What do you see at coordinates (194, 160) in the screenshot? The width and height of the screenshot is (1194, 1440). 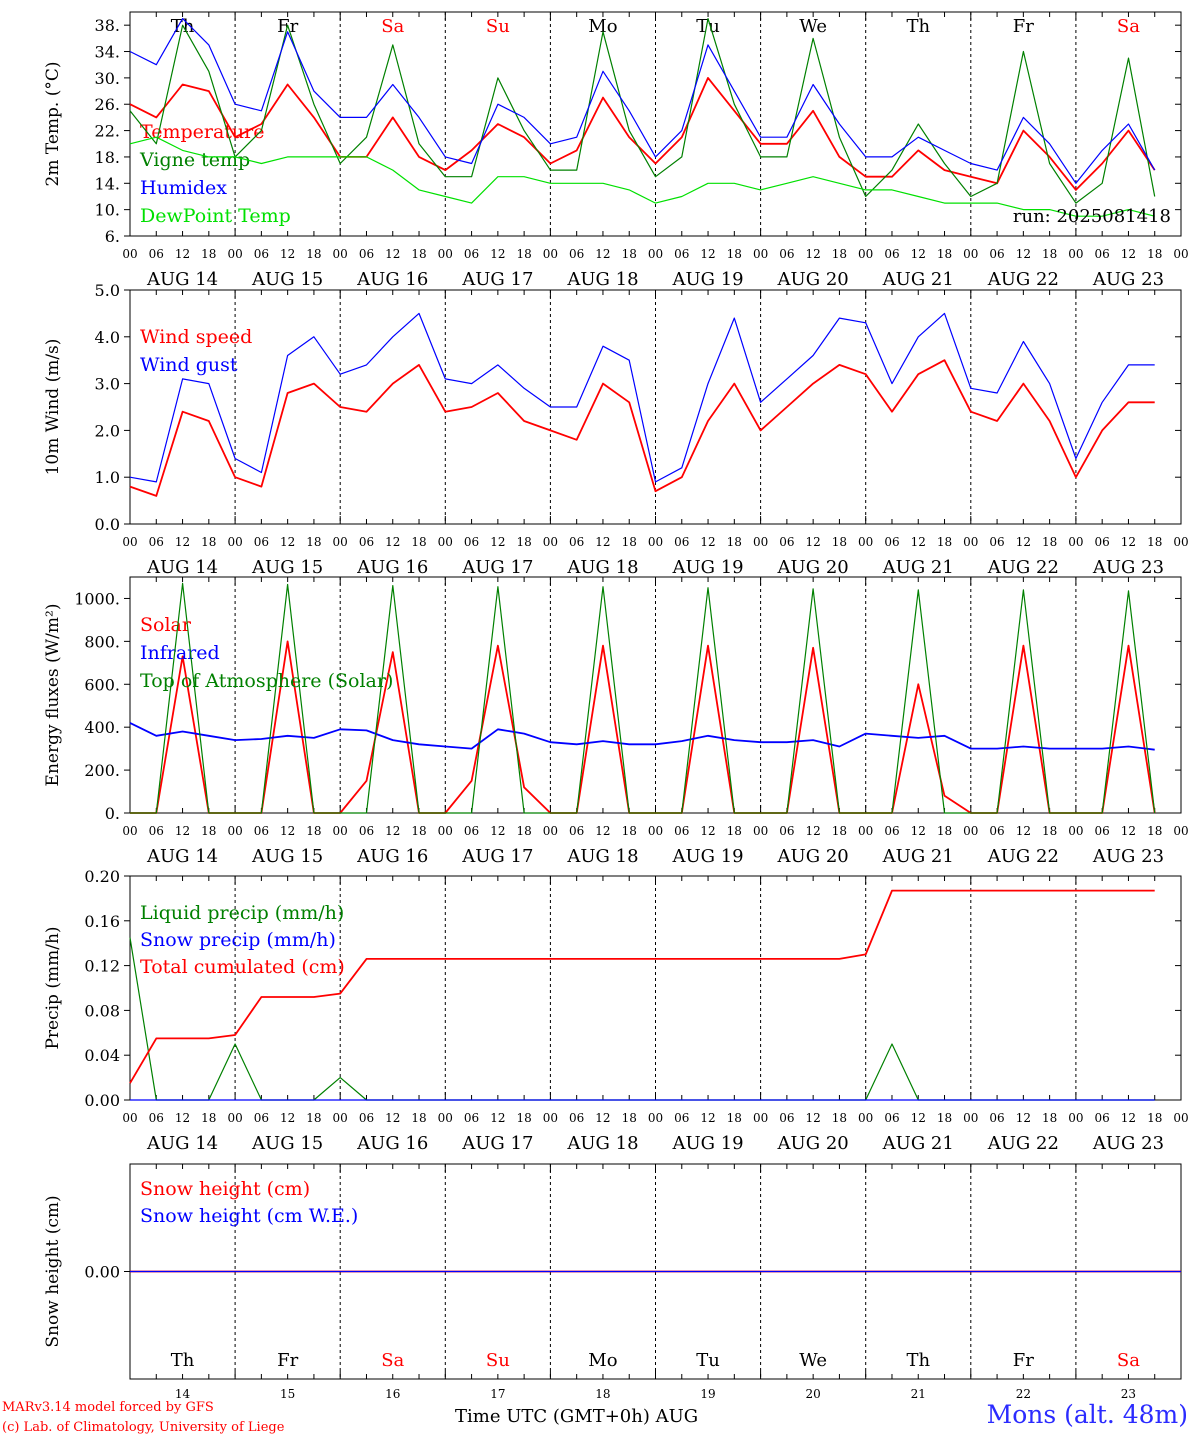 I see `legend-entry: Vigne temp` at bounding box center [194, 160].